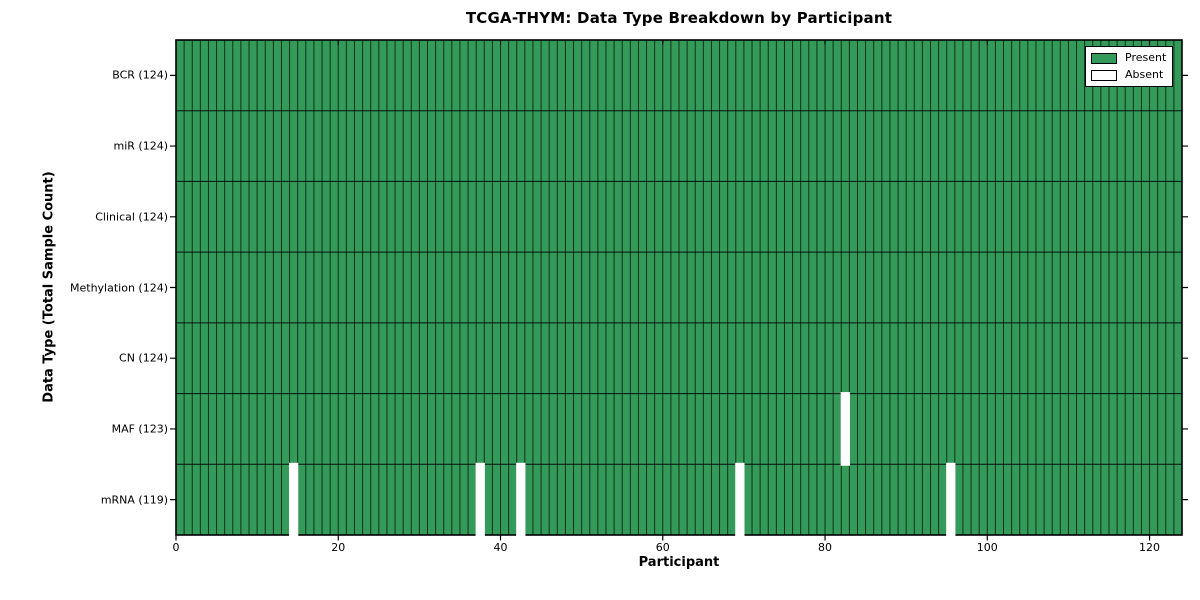 This screenshot has height=600, width=1200. Describe the element at coordinates (176, 547) in the screenshot. I see `x-tick-label: 0` at that location.